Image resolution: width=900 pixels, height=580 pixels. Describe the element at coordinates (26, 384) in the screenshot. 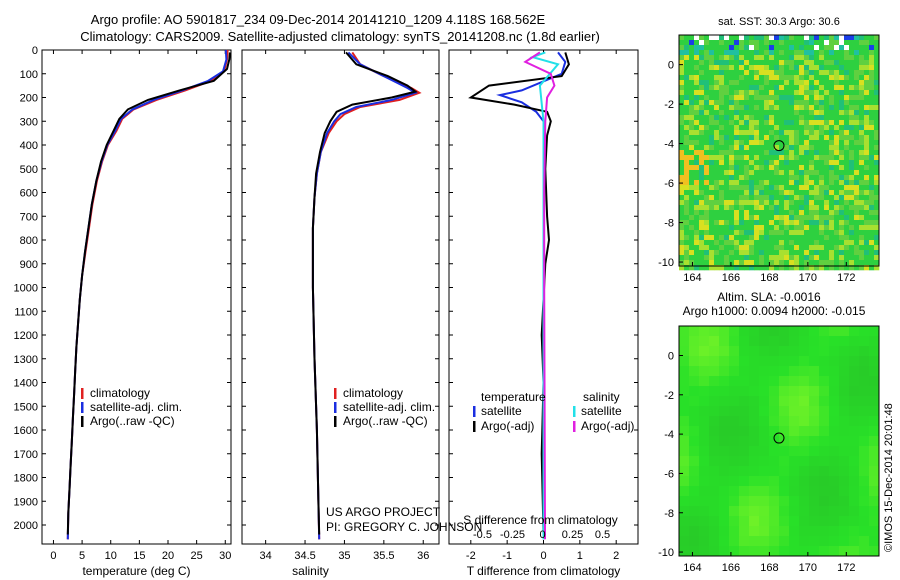

I see `y-tick-label: 1400` at that location.